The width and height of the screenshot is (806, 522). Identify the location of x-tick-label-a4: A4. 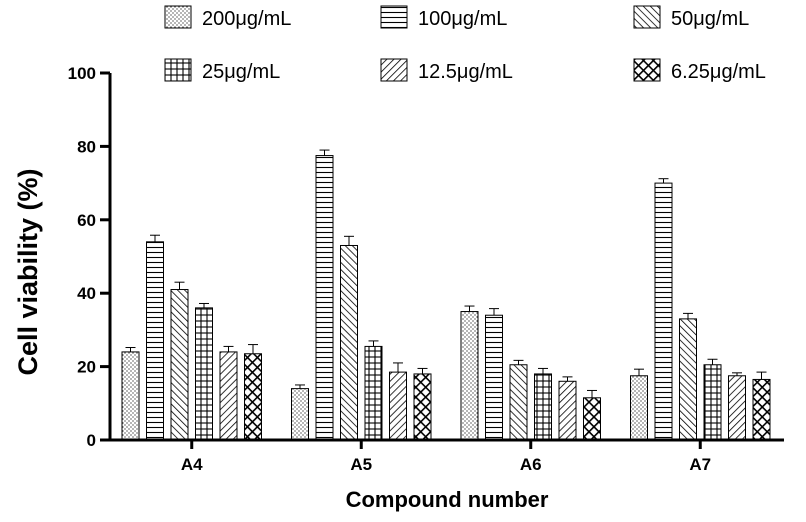
(192, 464).